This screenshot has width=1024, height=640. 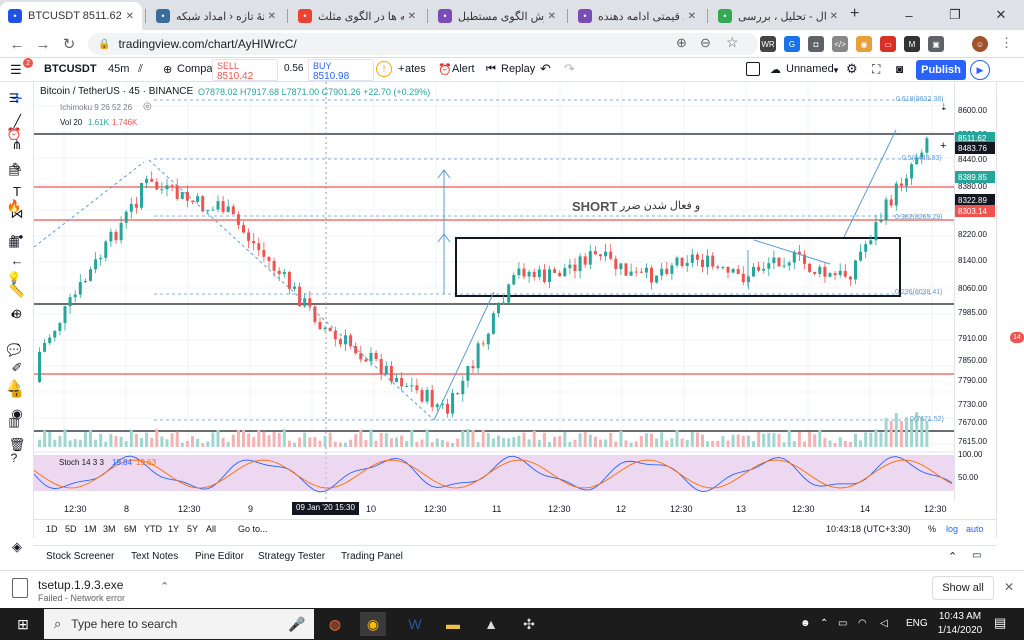 I want to click on watchlist-icon: ☰, so click(x=14, y=98).